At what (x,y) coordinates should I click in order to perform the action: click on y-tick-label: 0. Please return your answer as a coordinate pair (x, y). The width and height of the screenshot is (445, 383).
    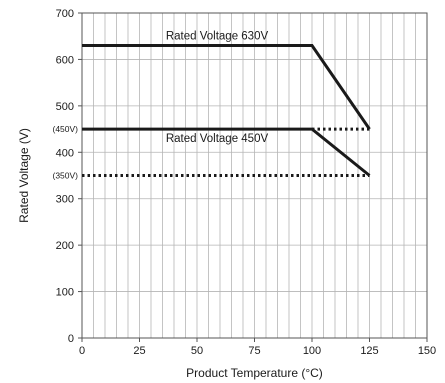
    Looking at the image, I should click on (71, 339).